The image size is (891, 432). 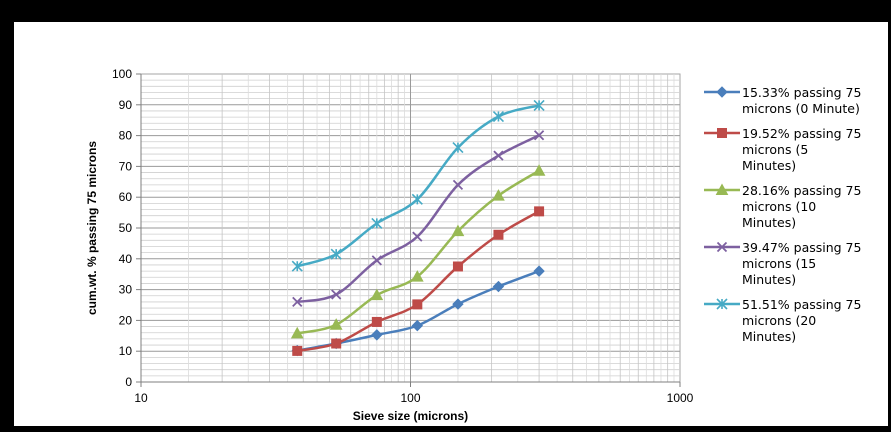 I want to click on y-tick-label: 80, so click(x=126, y=136).